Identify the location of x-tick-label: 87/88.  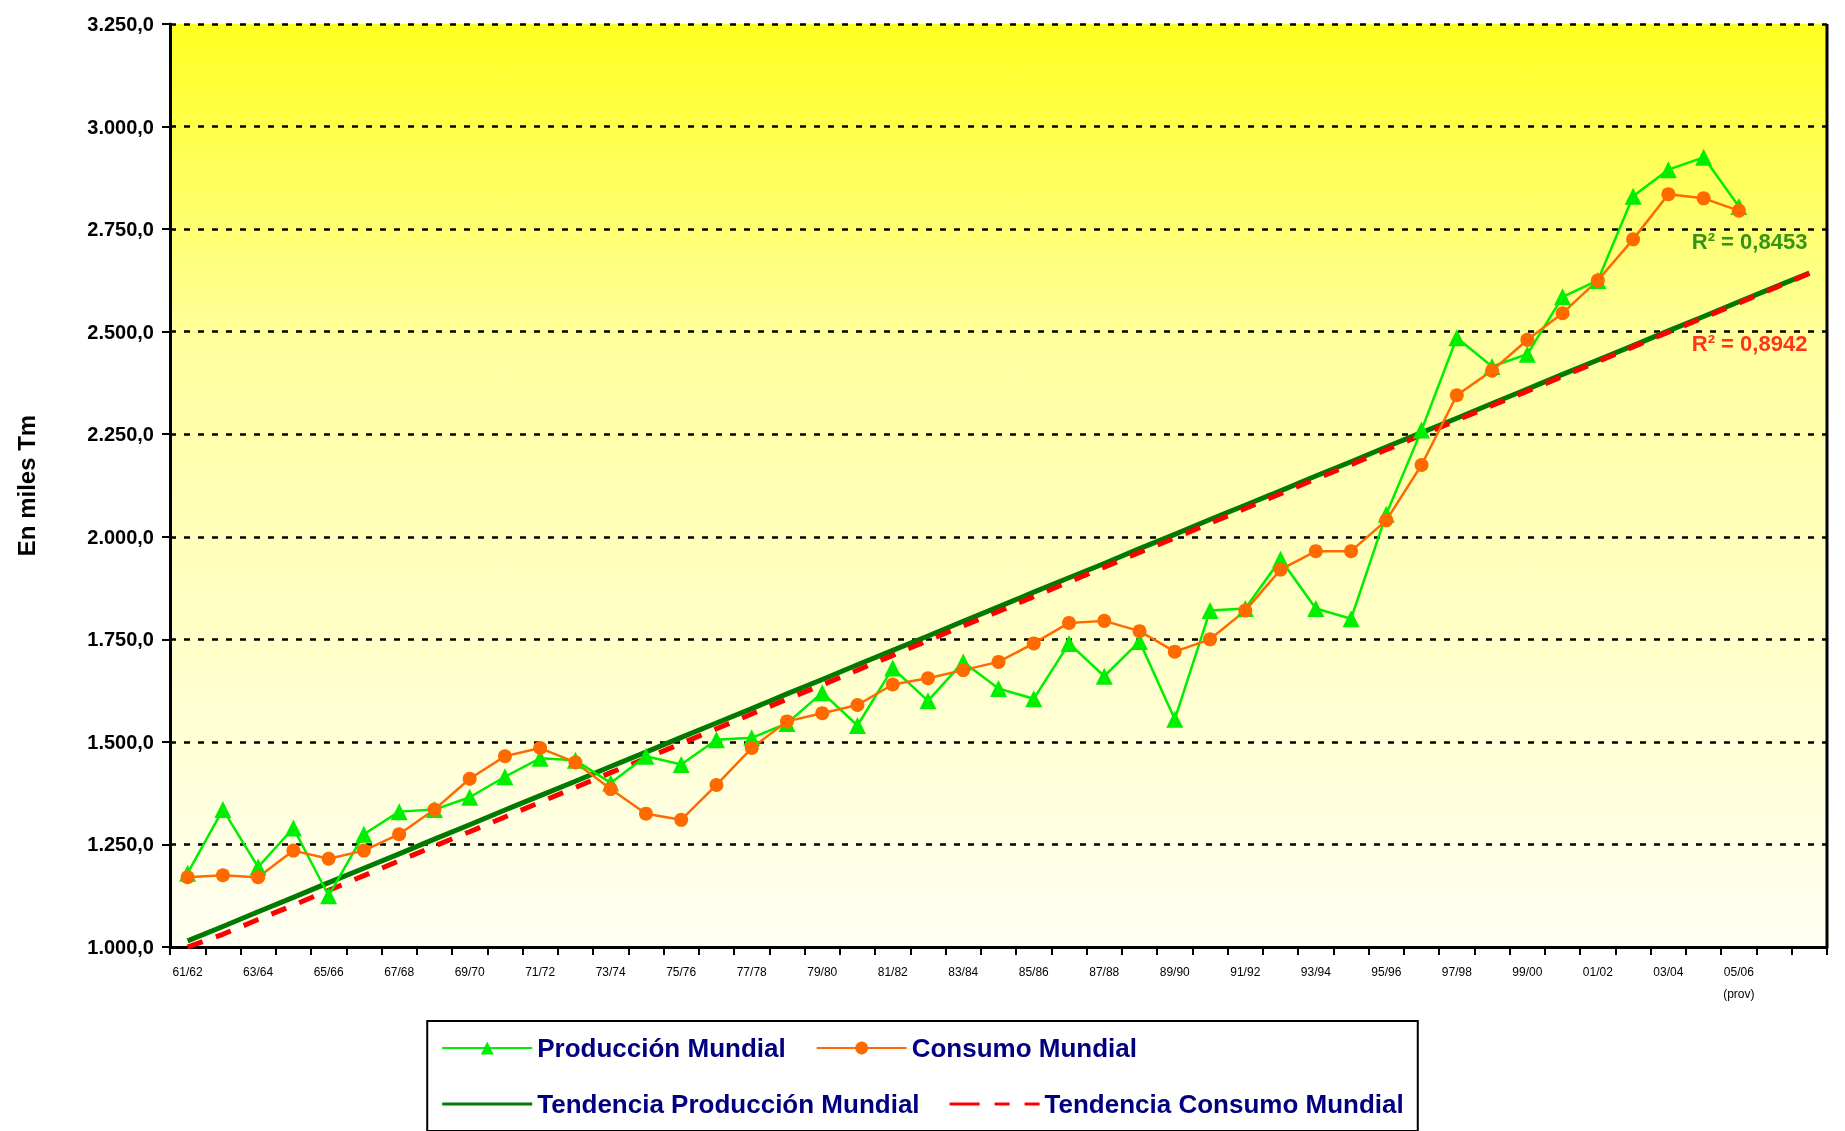
(1104, 972).